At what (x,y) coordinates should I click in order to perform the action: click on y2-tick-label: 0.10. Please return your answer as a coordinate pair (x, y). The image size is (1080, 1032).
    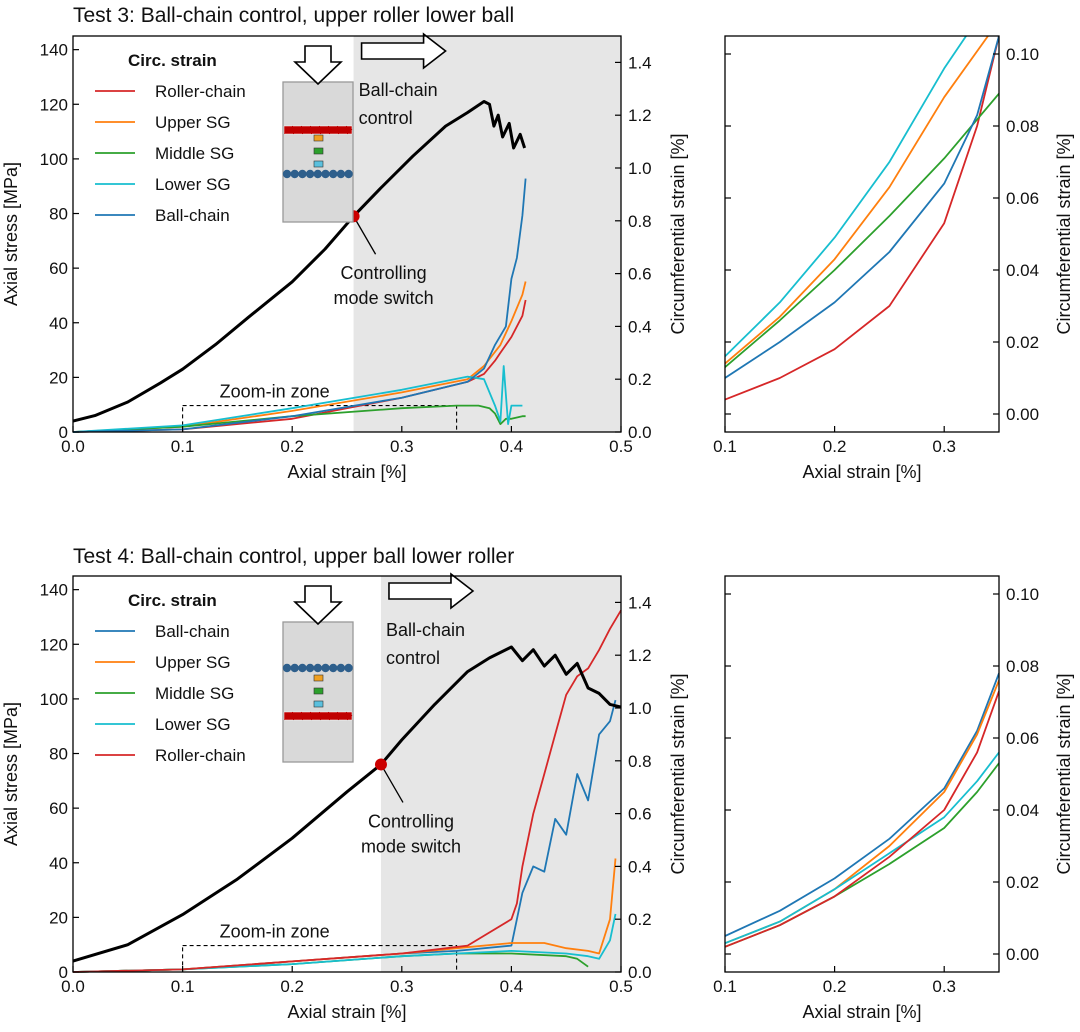
    Looking at the image, I should click on (1022, 54).